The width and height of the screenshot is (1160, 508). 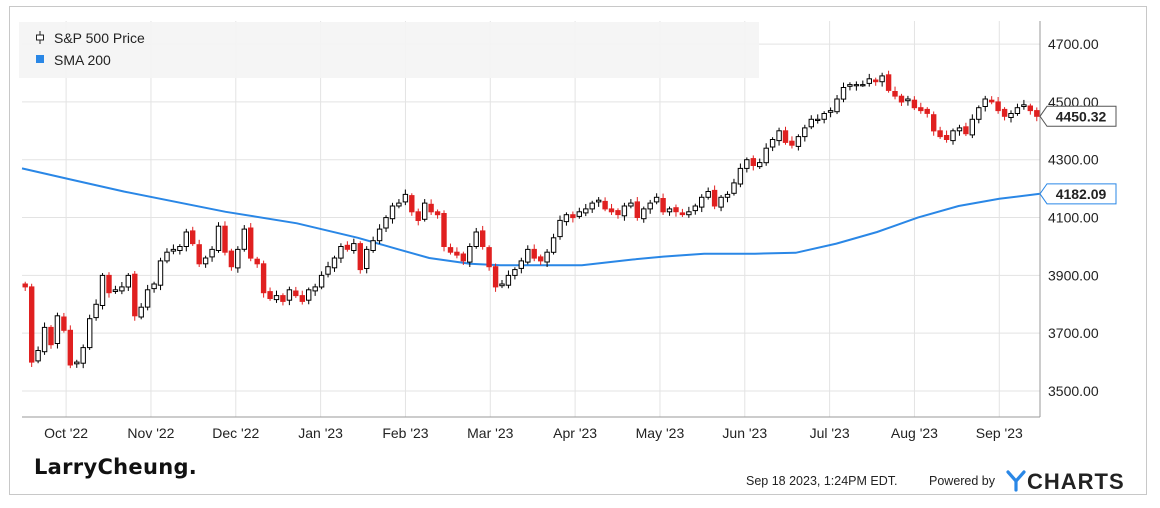 What do you see at coordinates (1073, 218) in the screenshot?
I see `y-tick-label: 4100.00` at bounding box center [1073, 218].